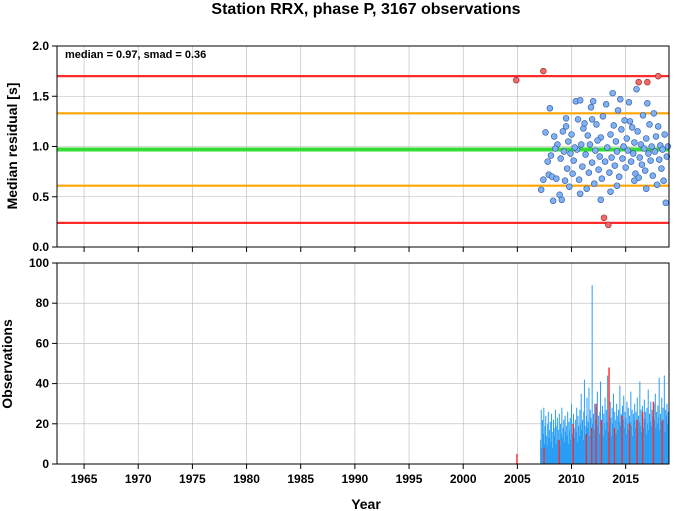  What do you see at coordinates (12, 146) in the screenshot?
I see `residual-y-axis-label: Median residual [s]` at bounding box center [12, 146].